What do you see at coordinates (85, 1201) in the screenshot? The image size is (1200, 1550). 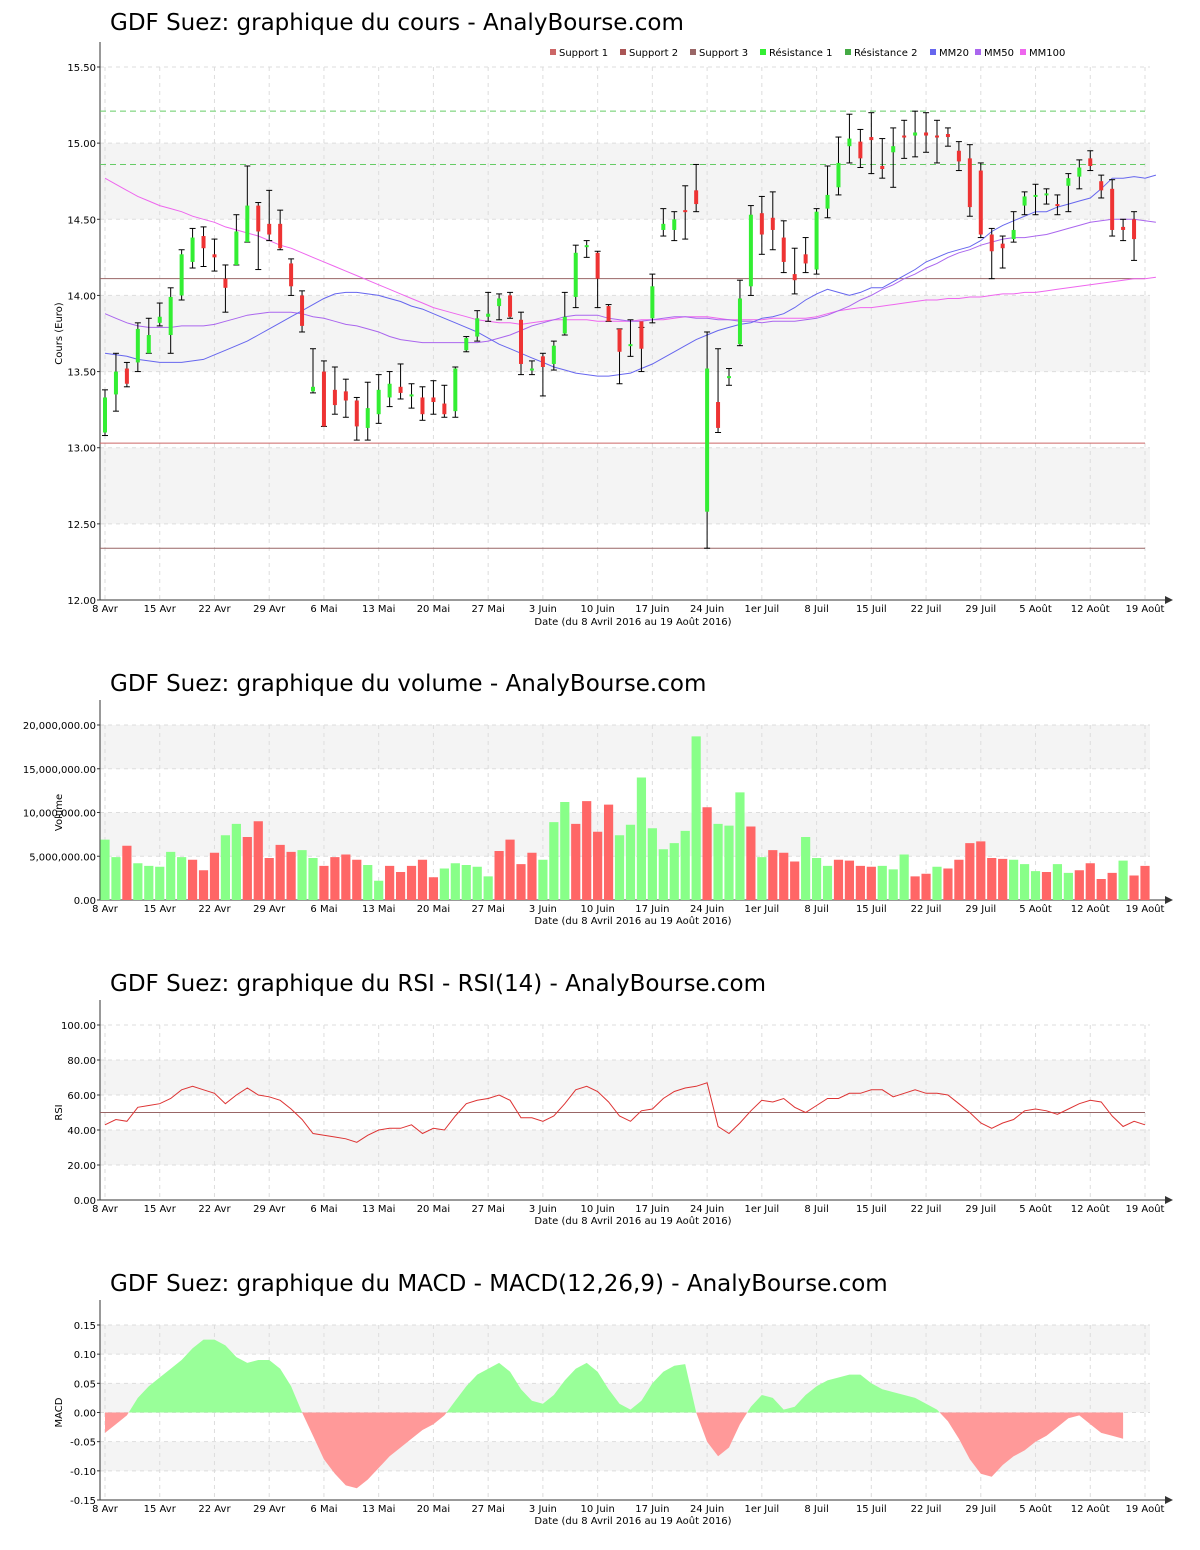 I see `rsi-y-tick-label: 0.00` at bounding box center [85, 1201].